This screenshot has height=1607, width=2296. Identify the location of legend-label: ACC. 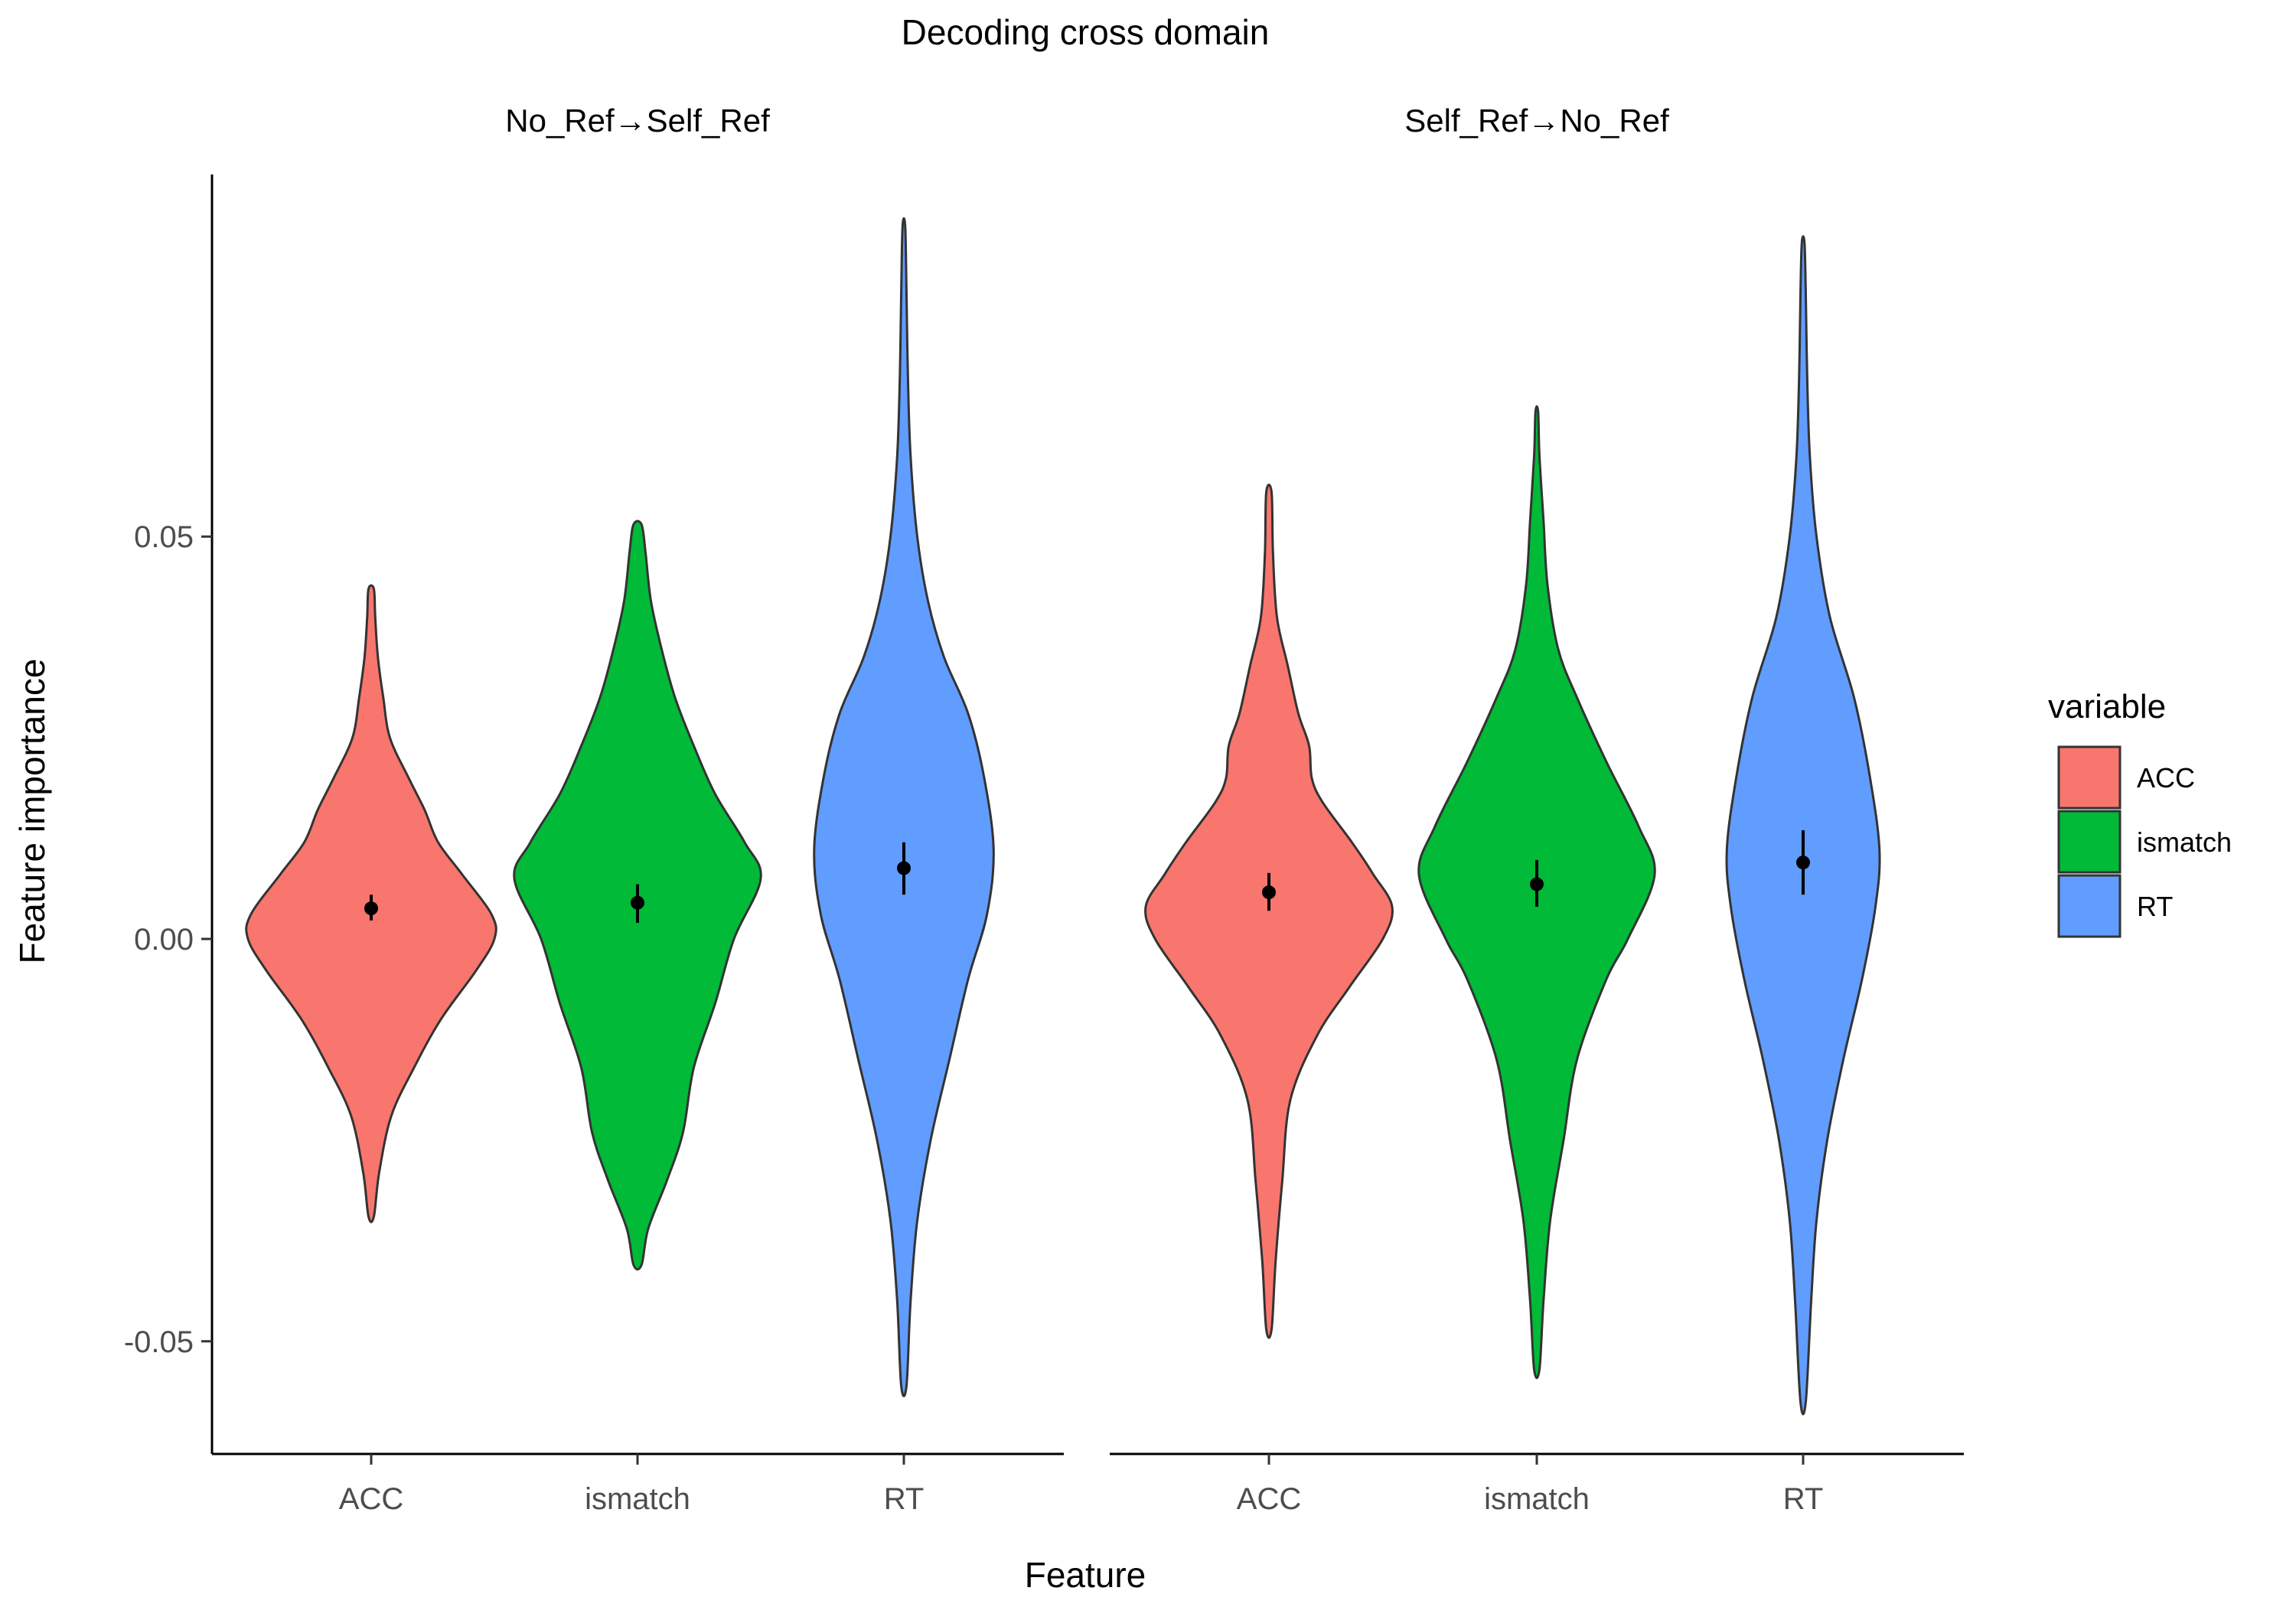
(2166, 778).